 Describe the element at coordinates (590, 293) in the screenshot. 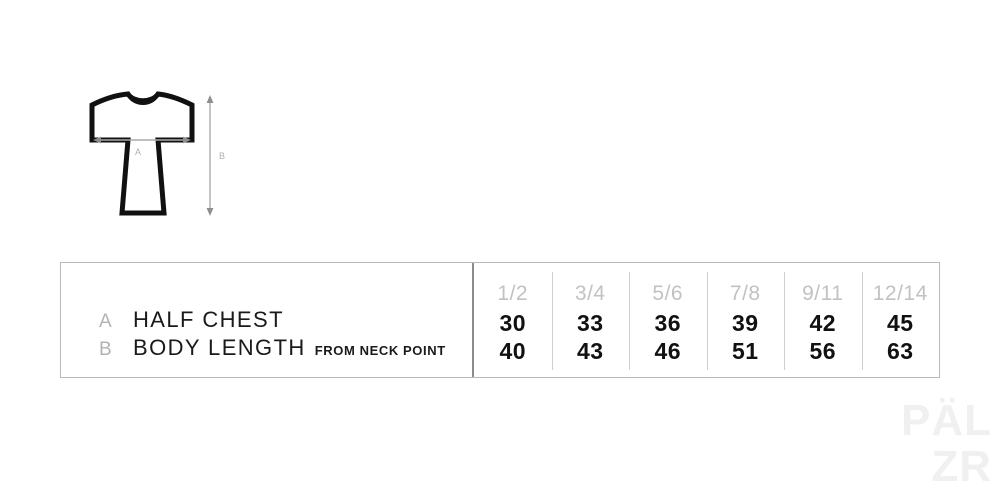

I see `size-header: 3/4` at that location.